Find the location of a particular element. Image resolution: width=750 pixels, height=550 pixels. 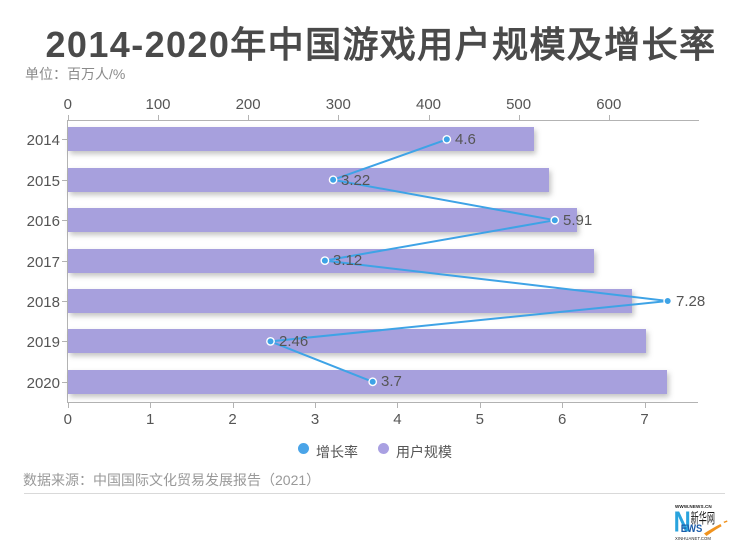

svg-text: WWW.NEWS.CN is located at coordinates (693, 506).